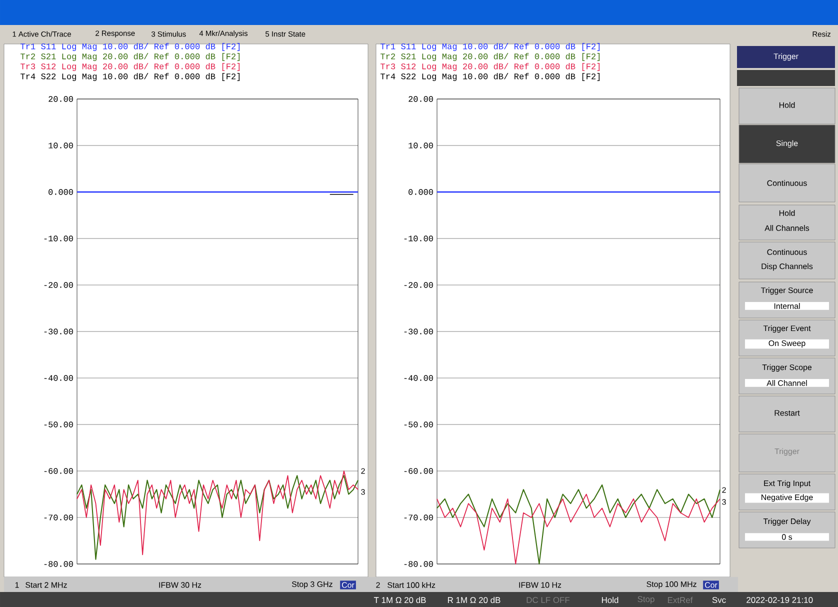 Image resolution: width=838 pixels, height=607 pixels. What do you see at coordinates (646, 600) in the screenshot?
I see `text: Stop` at bounding box center [646, 600].